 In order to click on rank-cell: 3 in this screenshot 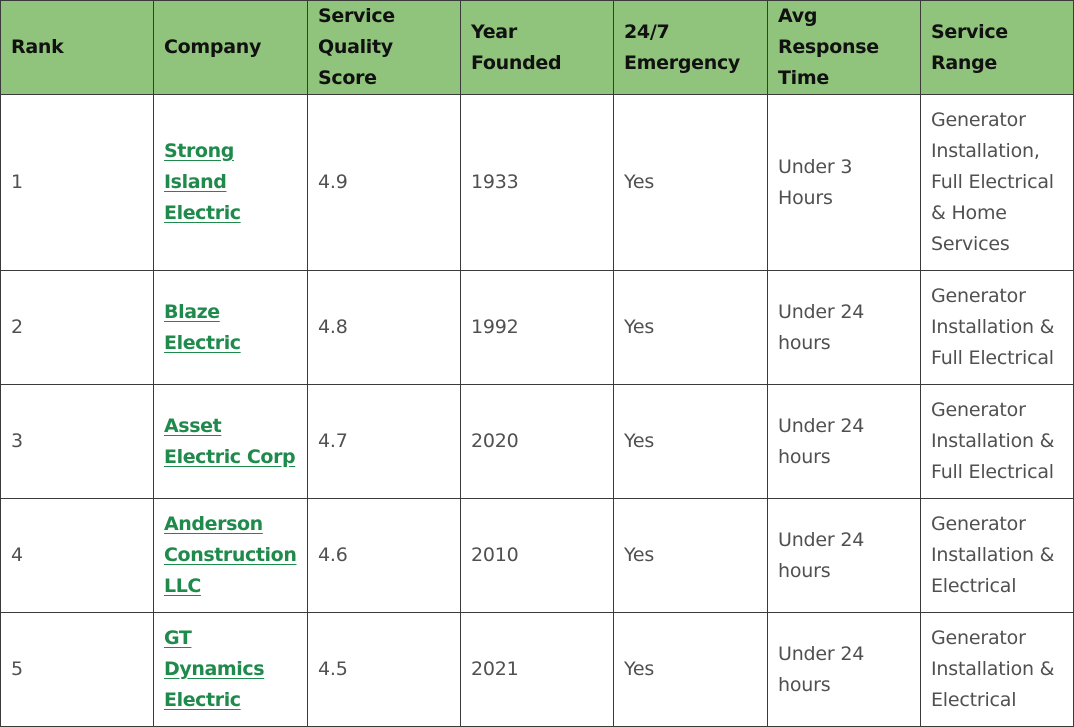, I will do `click(77, 441)`.